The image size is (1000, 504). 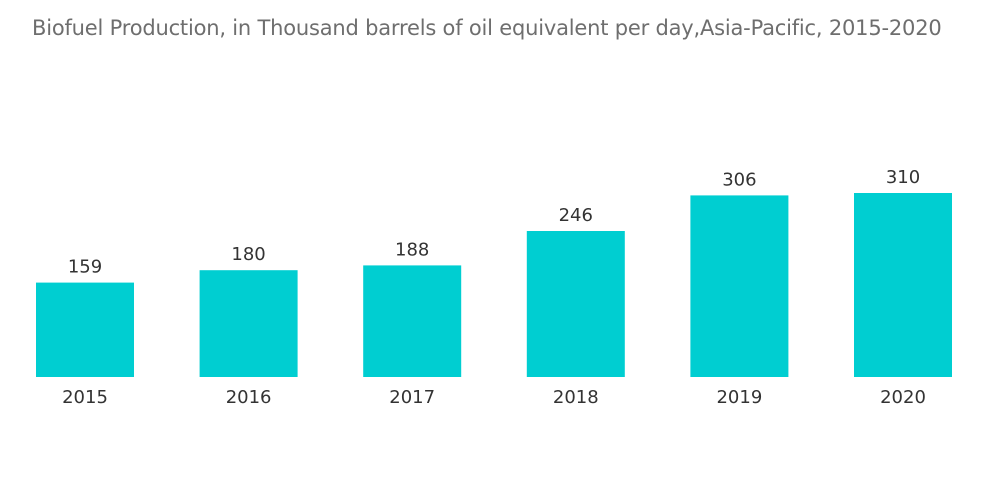 What do you see at coordinates (85, 267) in the screenshot?
I see `bar-value-label-2015: 159` at bounding box center [85, 267].